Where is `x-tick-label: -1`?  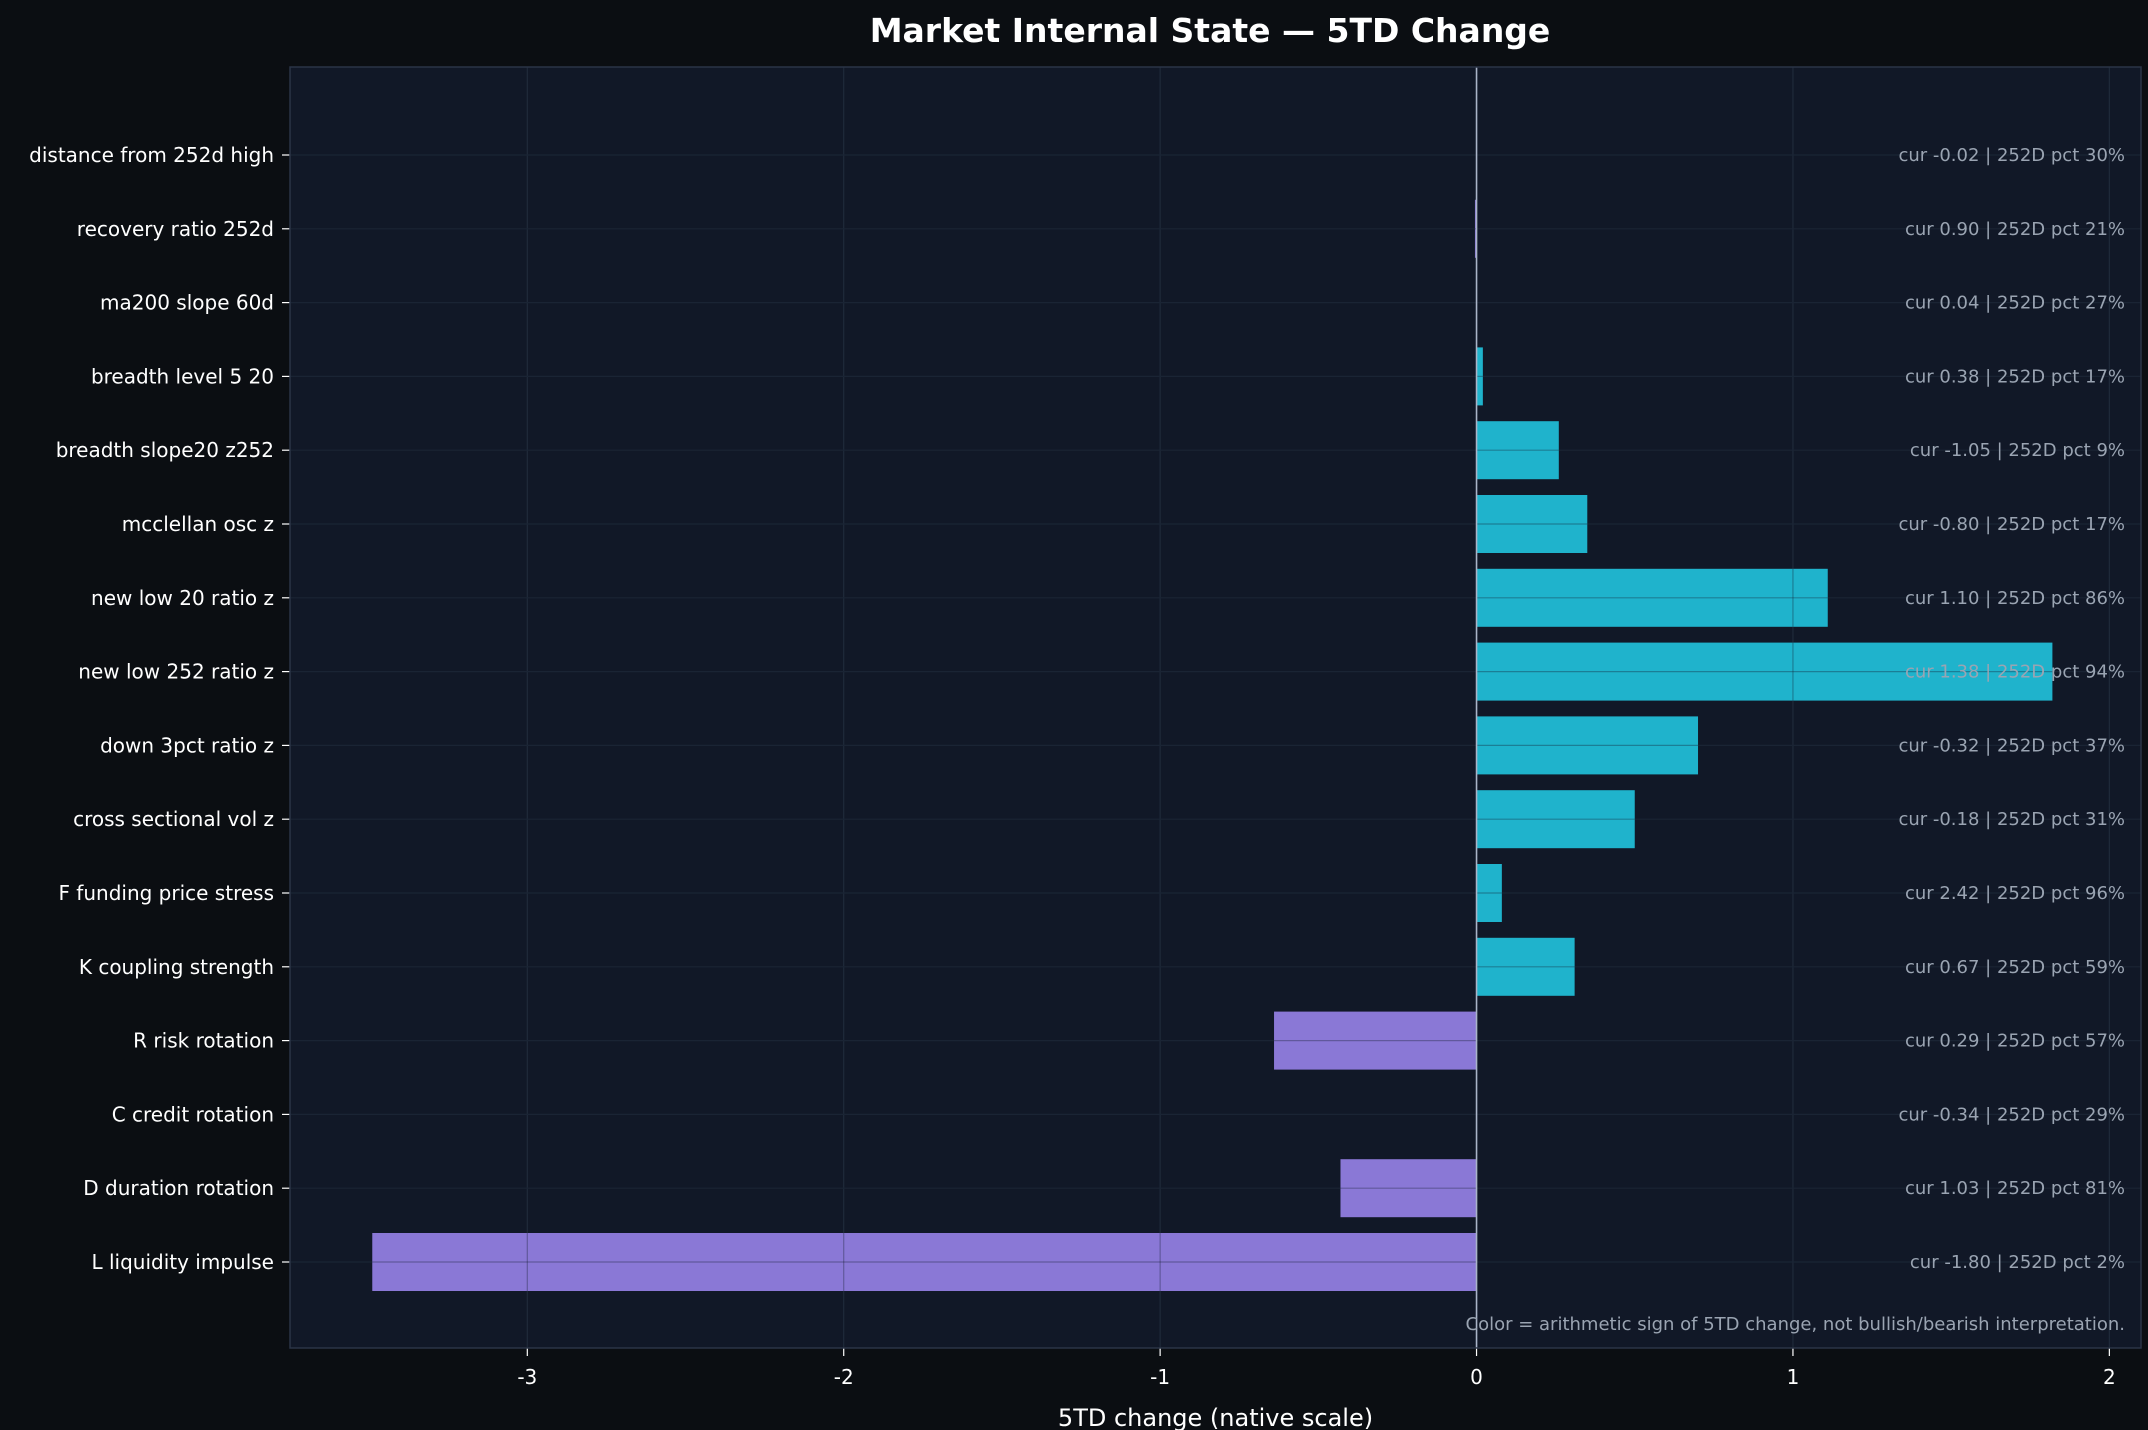
x-tick-label: -1 is located at coordinates (1160, 1377).